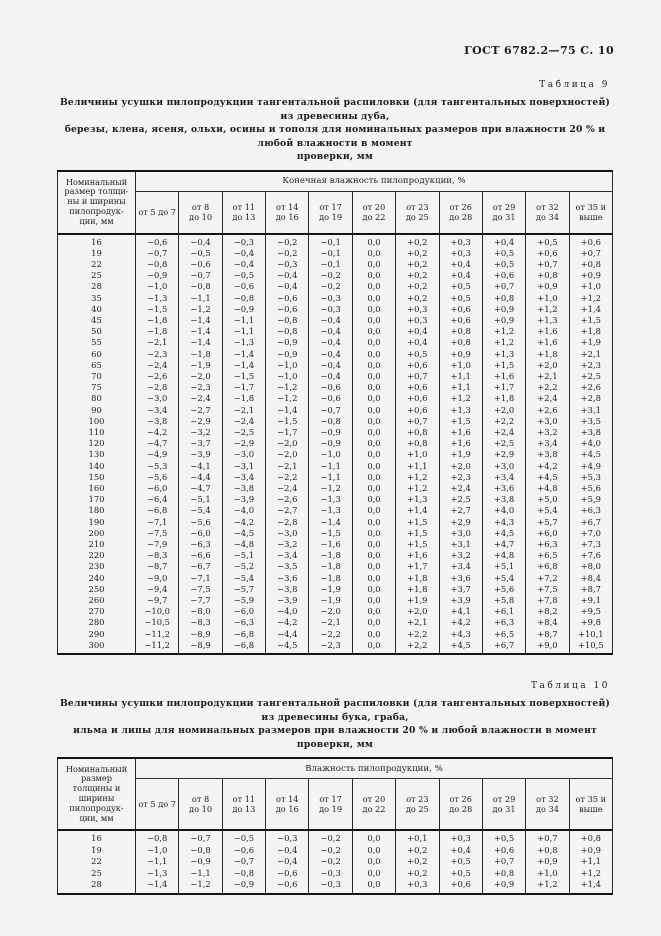  What do you see at coordinates (460, 567) in the screenshot?
I see `shrinkage-value-cell: +3,4` at bounding box center [460, 567].